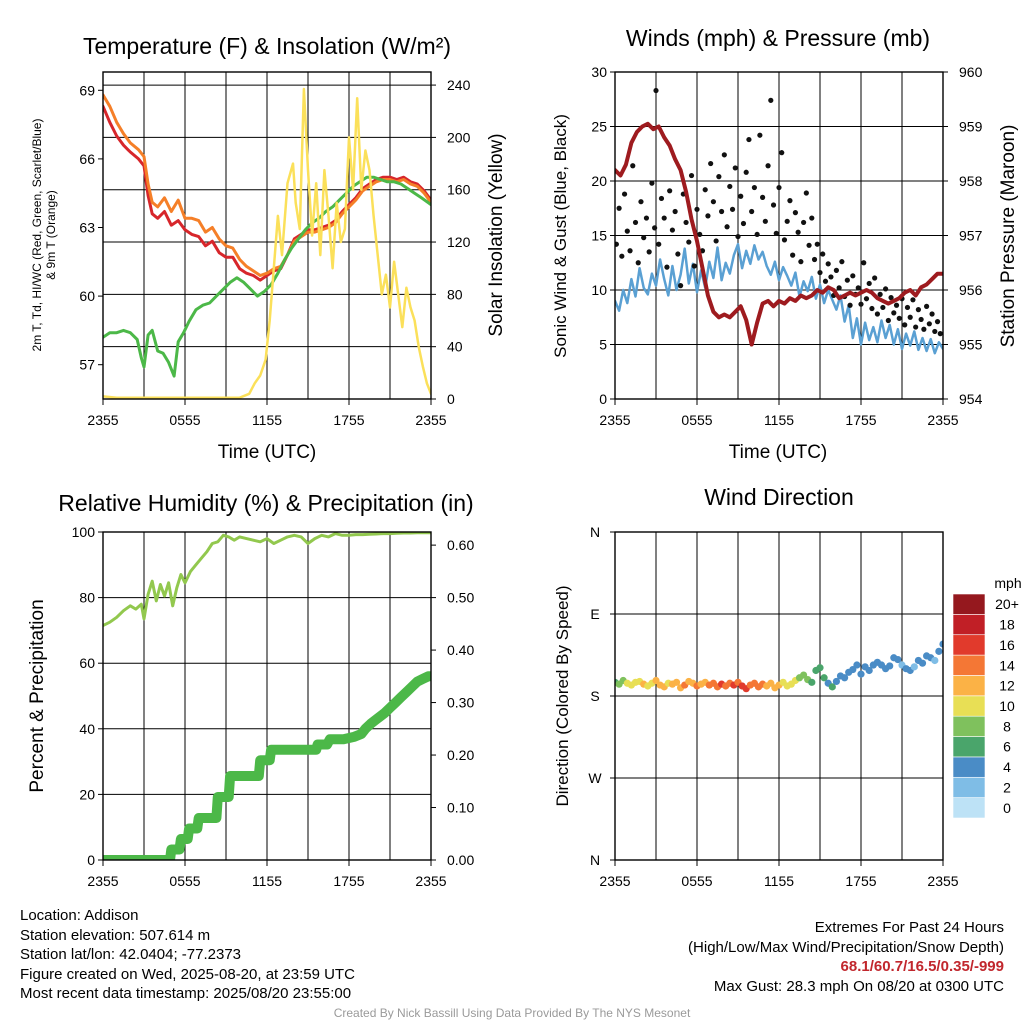  I want to click on y2-tick-label: 955, so click(971, 345).